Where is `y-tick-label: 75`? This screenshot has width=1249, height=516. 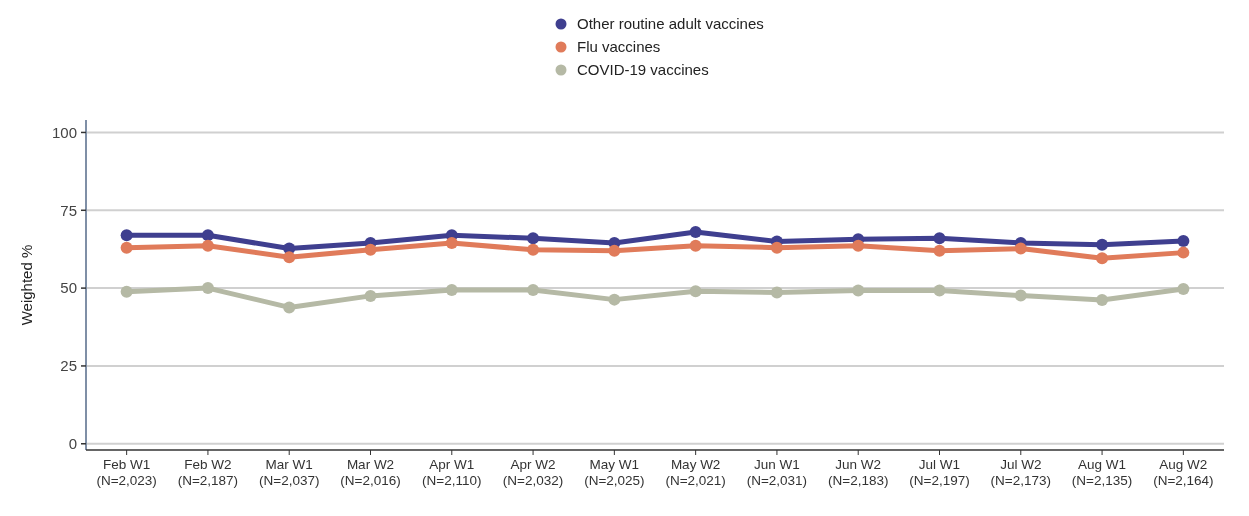 y-tick-label: 75 is located at coordinates (68, 210).